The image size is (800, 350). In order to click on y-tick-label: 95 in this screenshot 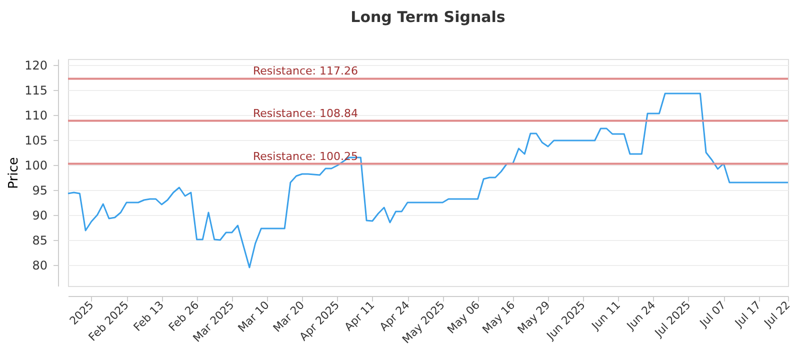, I will do `click(40, 191)`.